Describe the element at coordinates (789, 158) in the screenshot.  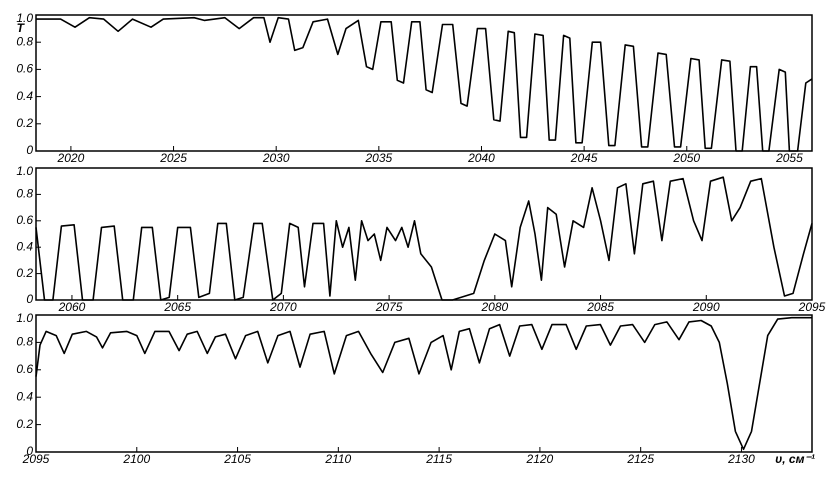
I see `x-tick-label: 2055` at that location.